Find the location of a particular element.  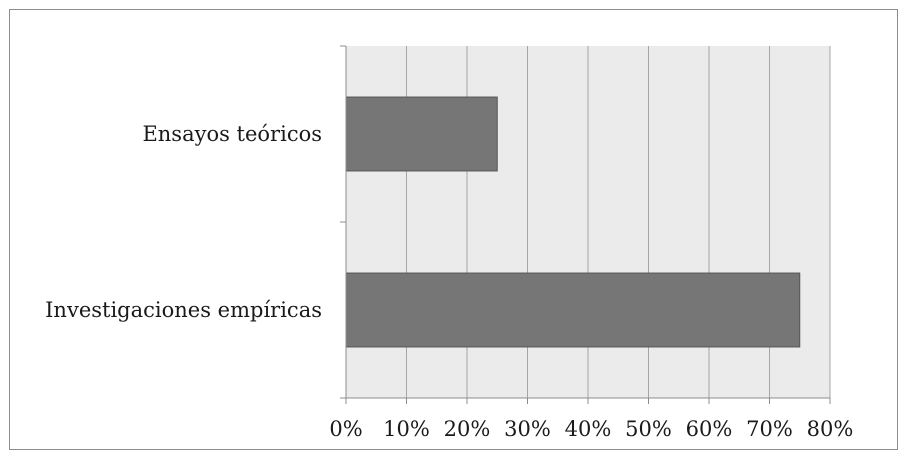

x-tick-label: 0% is located at coordinates (345, 429).